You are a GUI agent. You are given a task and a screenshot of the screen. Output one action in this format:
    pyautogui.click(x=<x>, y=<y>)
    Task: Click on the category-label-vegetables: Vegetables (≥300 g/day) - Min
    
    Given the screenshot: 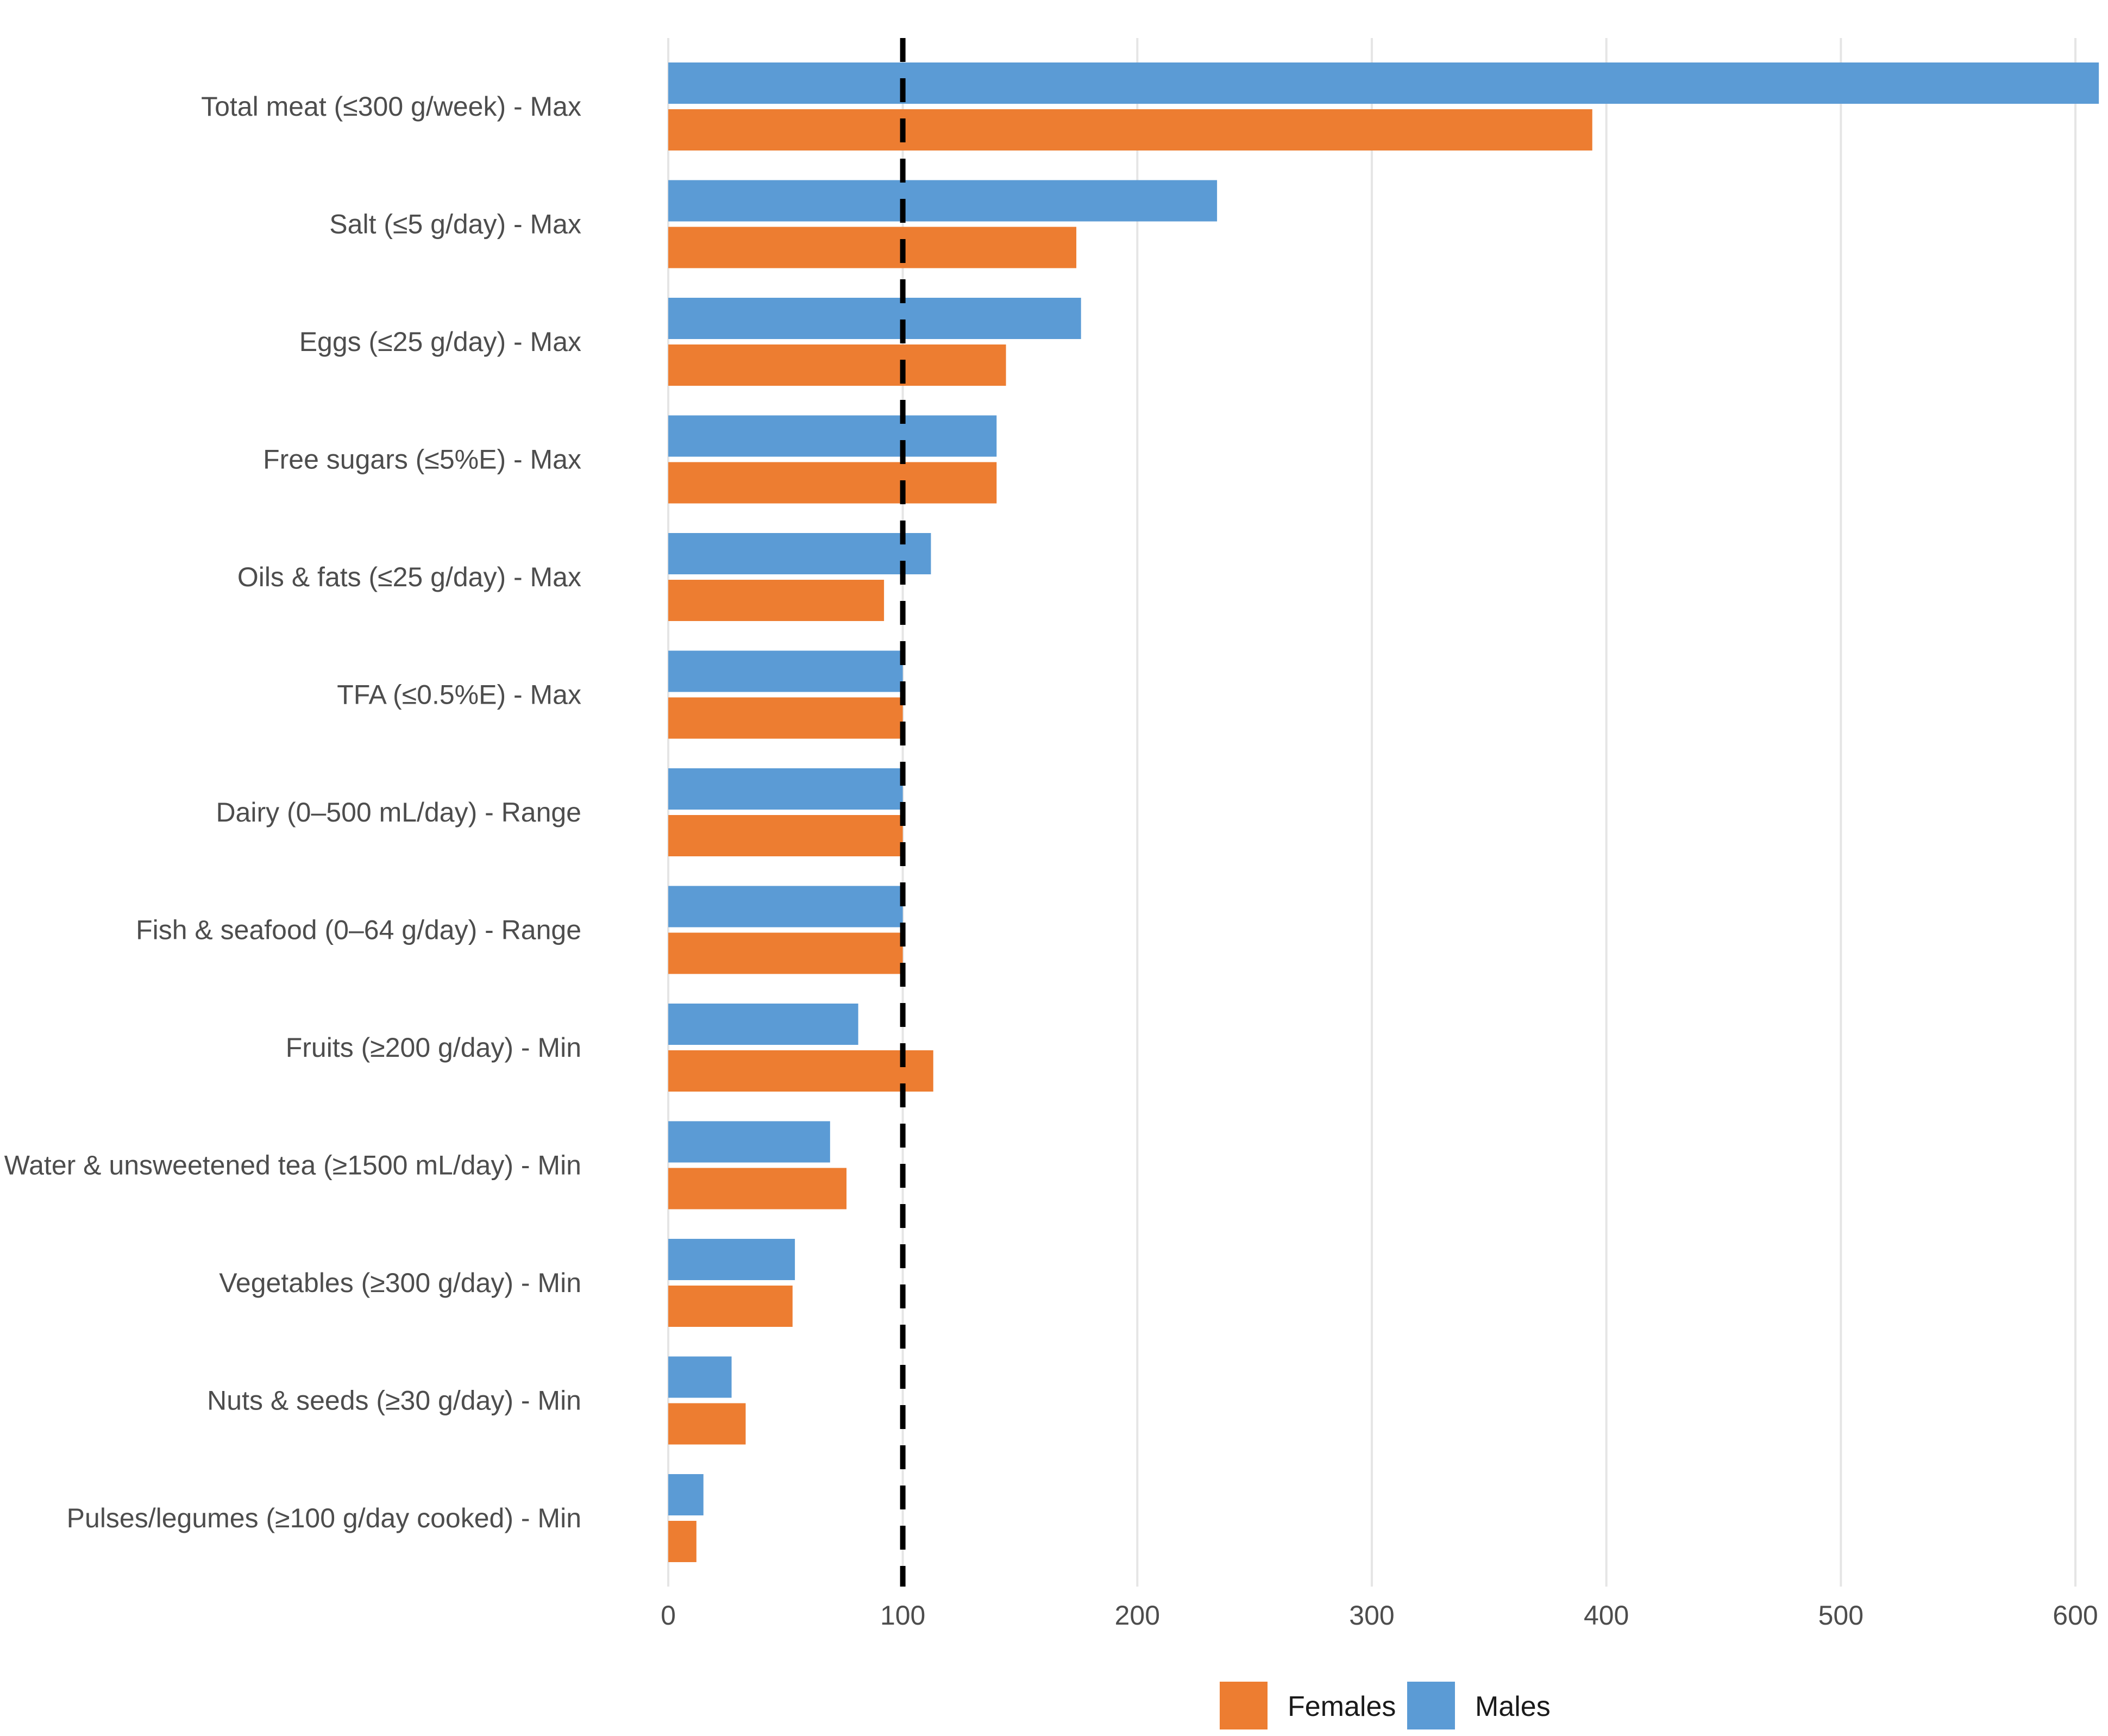 What is the action you would take?
    pyautogui.click(x=400, y=1283)
    